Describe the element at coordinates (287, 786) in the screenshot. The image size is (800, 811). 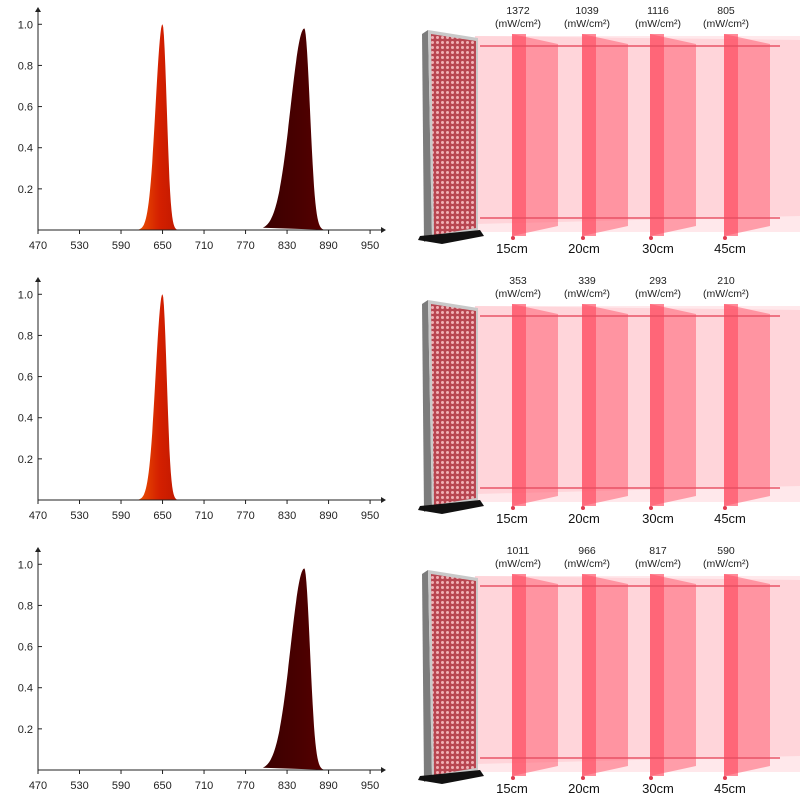
I see `x-tick-label: 830` at that location.